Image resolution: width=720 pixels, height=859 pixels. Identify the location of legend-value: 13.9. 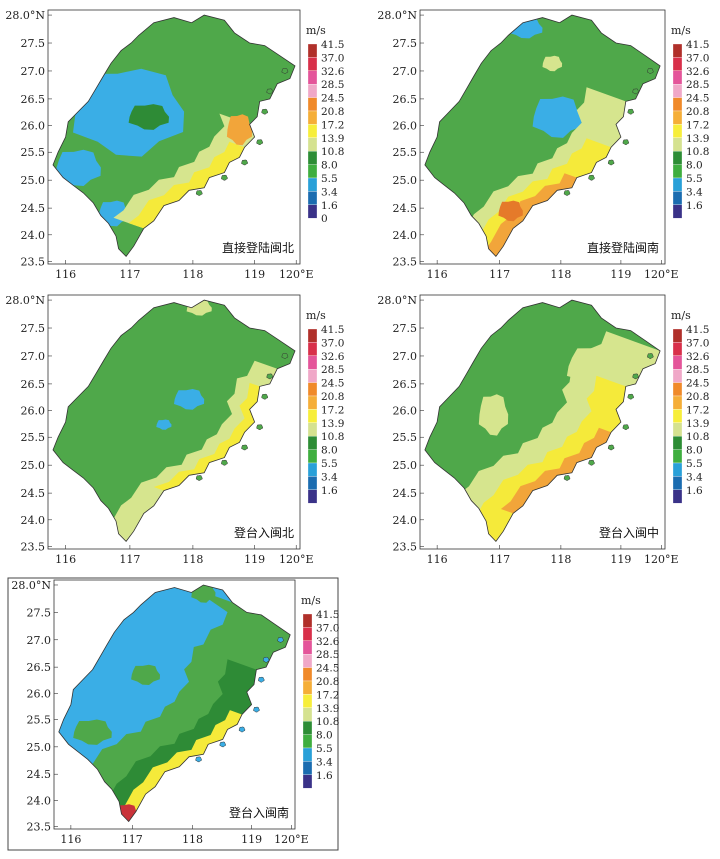
(327, 709).